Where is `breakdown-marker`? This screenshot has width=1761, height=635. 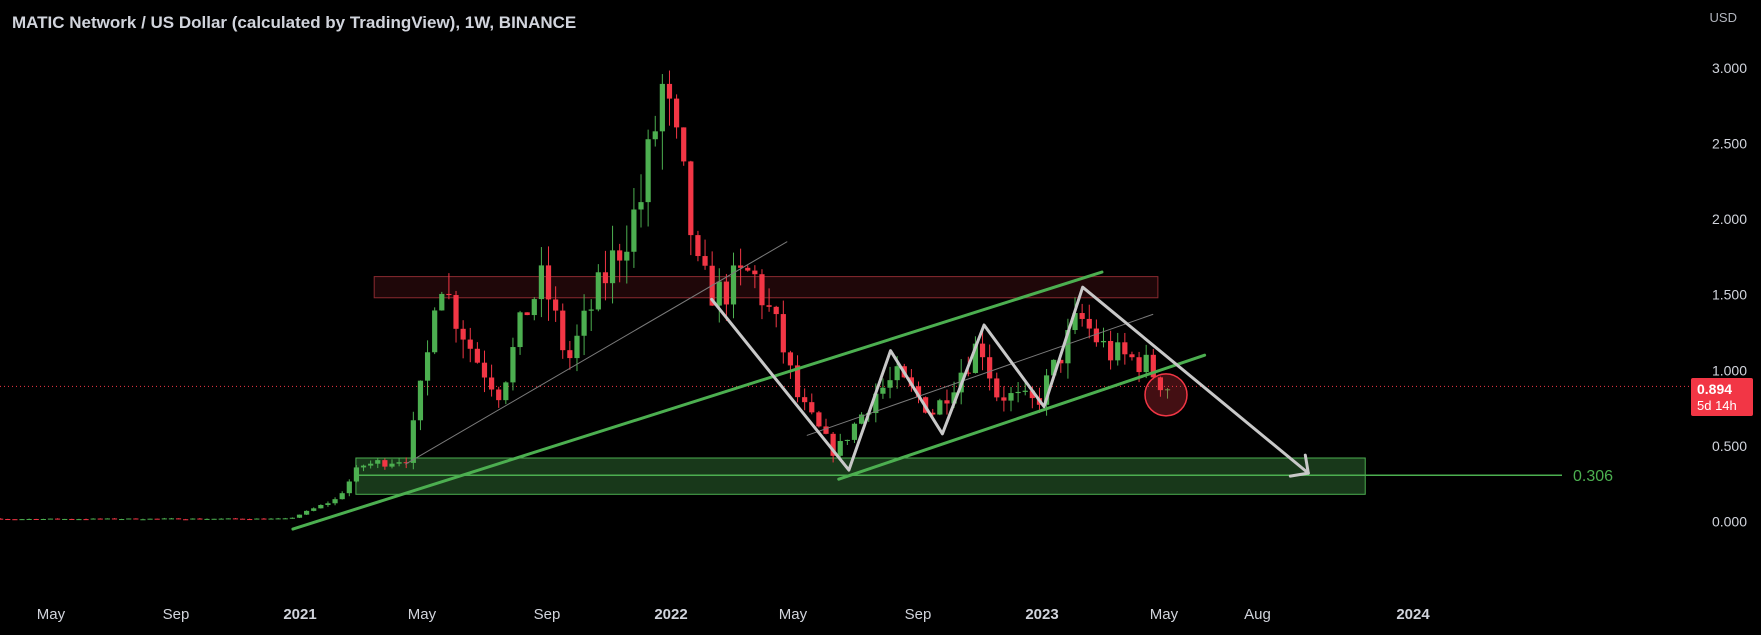
breakdown-marker is located at coordinates (1166, 395).